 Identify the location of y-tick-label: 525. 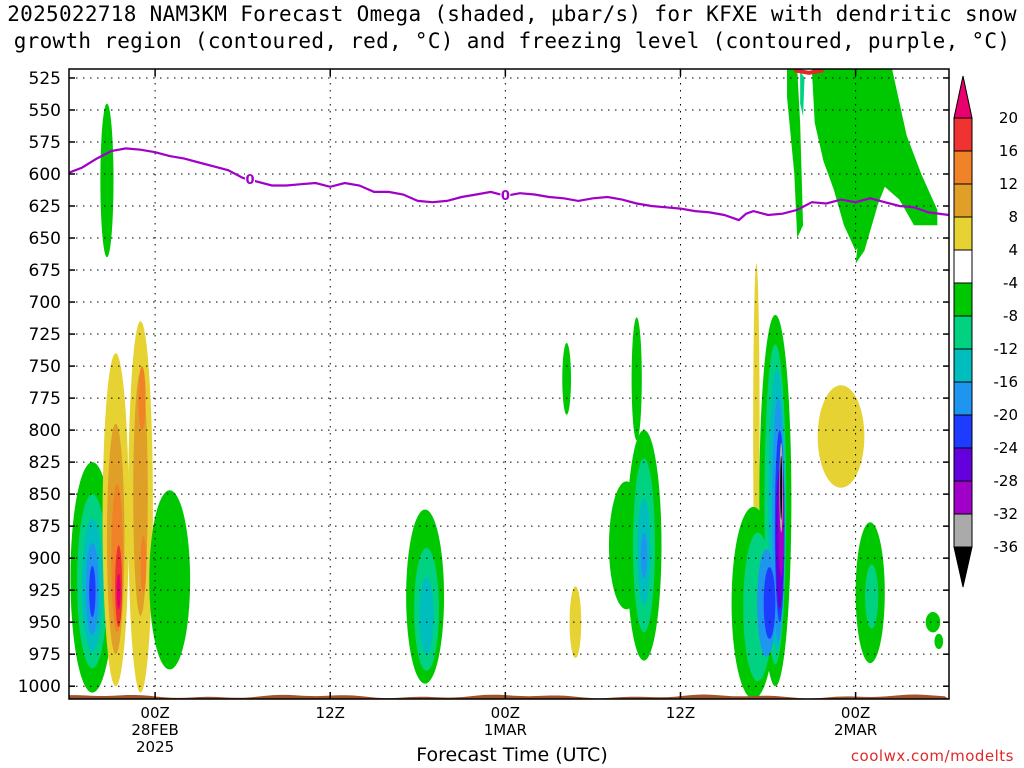
(45, 79).